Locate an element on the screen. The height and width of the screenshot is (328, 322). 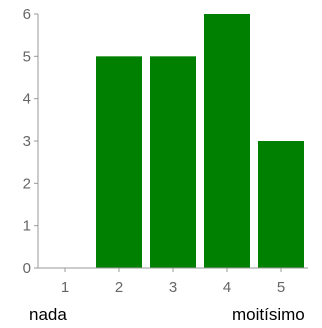
y-axis: 0 1 2 3 4 5 6 is located at coordinates (31, 141).